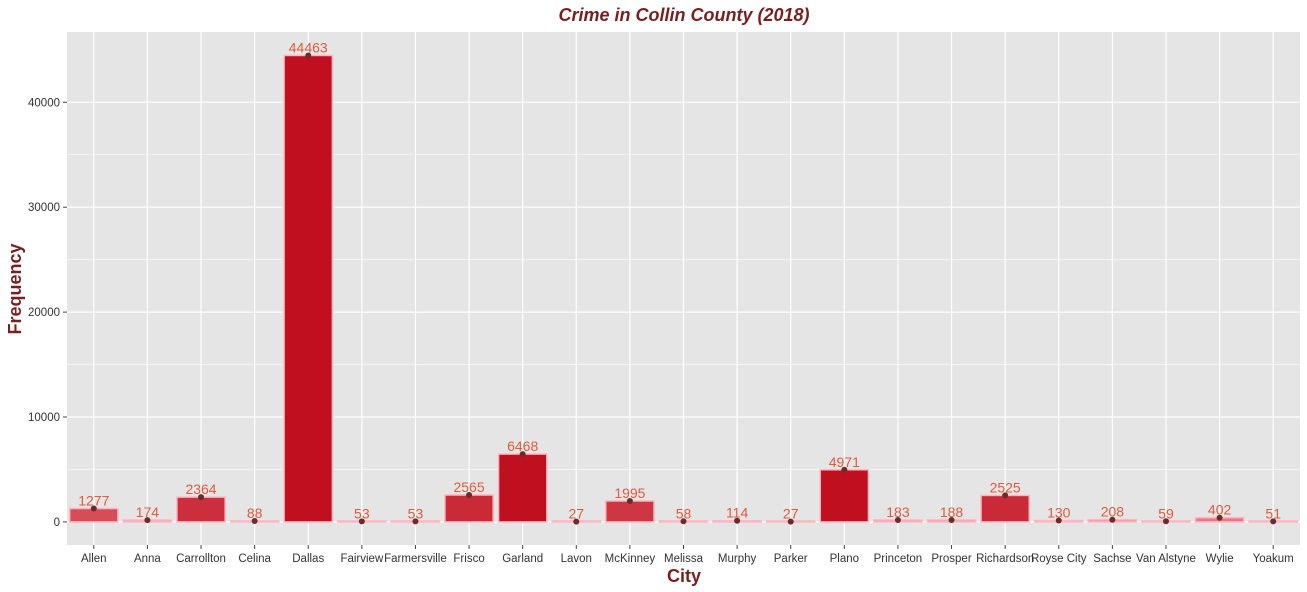 The width and height of the screenshot is (1307, 592). What do you see at coordinates (522, 446) in the screenshot?
I see `data-label: 6468` at bounding box center [522, 446].